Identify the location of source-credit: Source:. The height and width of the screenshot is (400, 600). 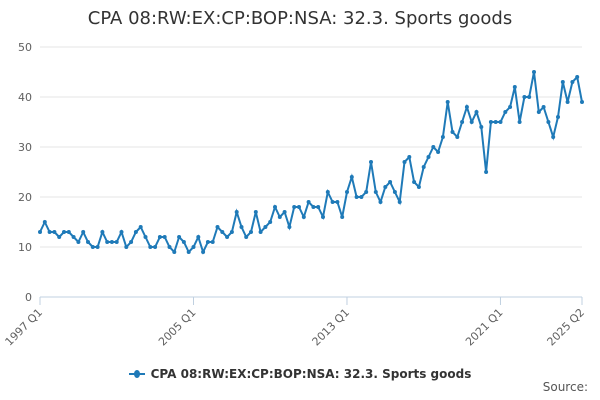
(565, 387).